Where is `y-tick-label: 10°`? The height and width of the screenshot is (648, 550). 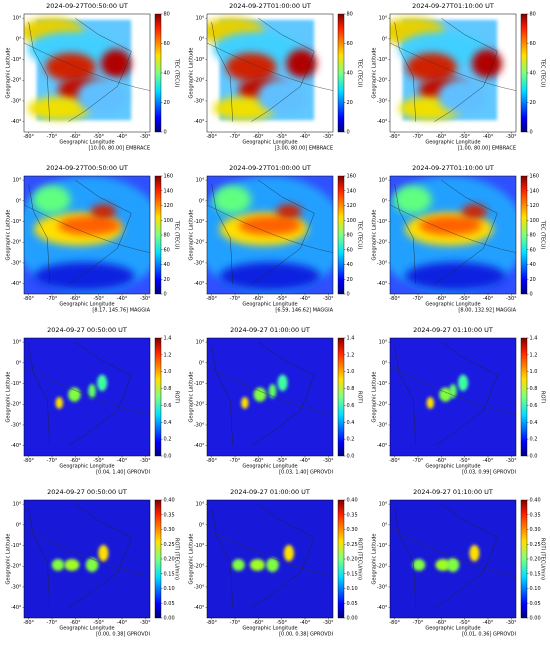
y-tick-label: 10° is located at coordinates (17, 505).